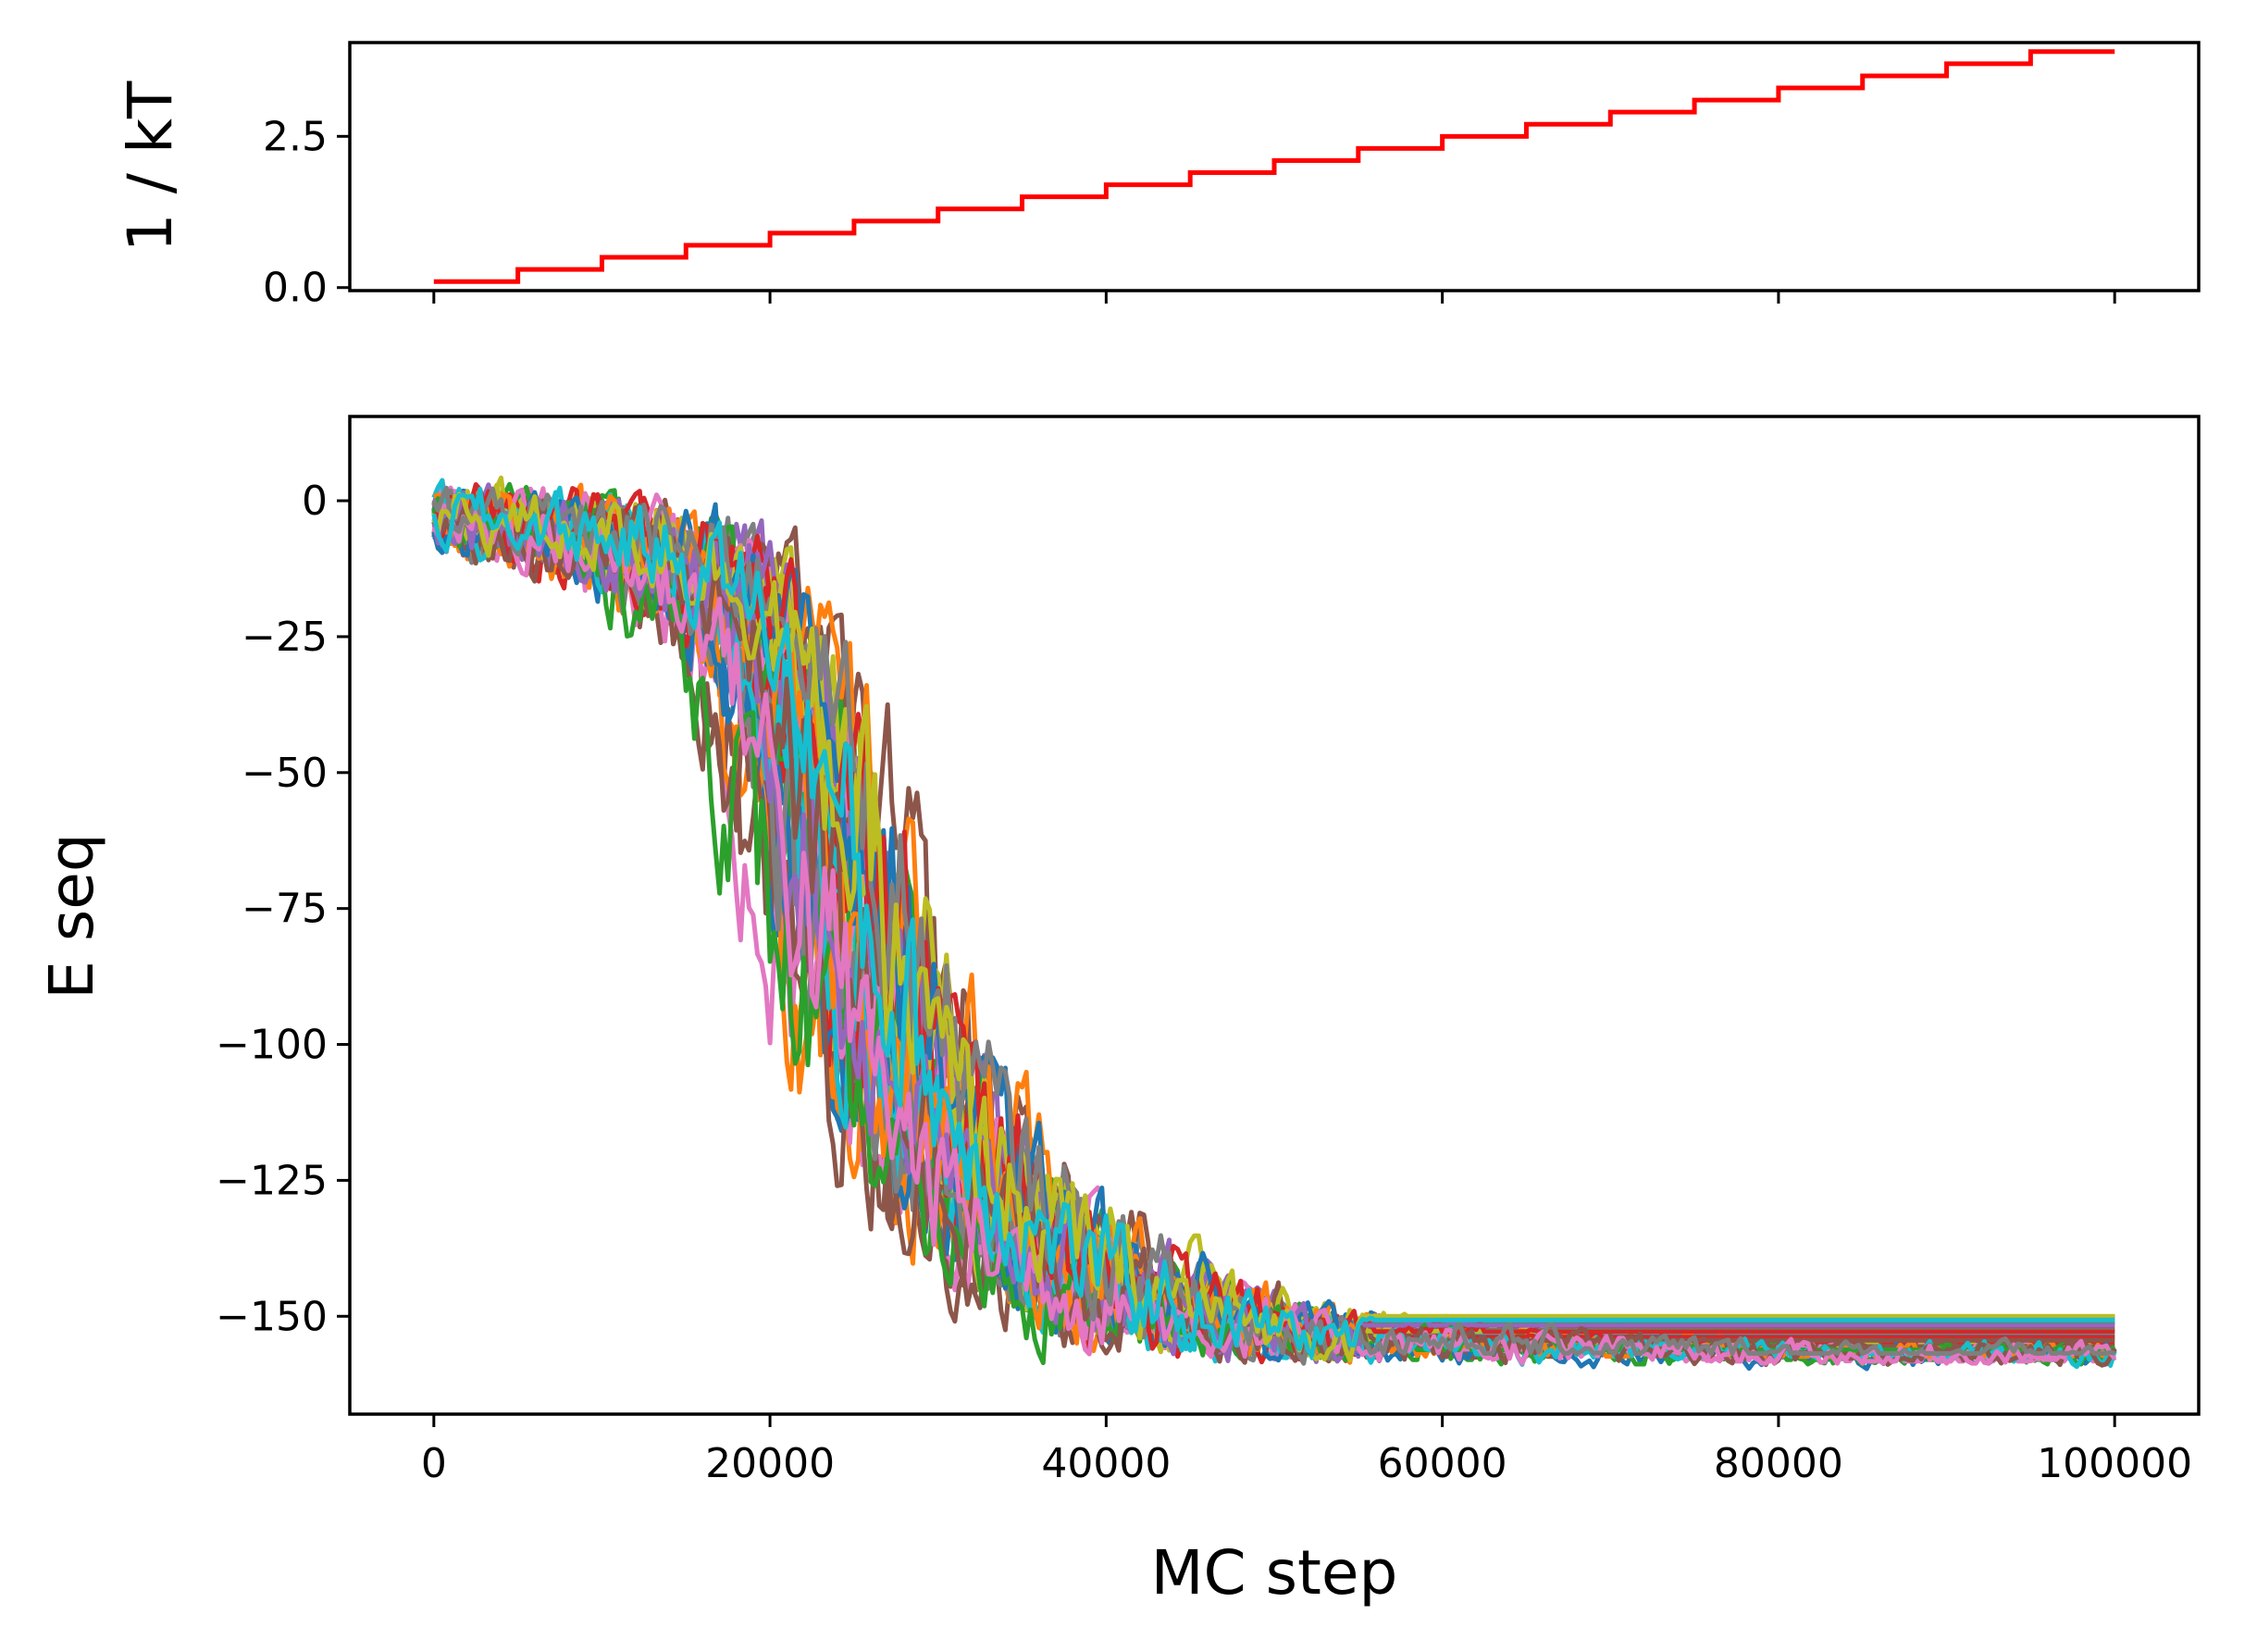  What do you see at coordinates (1274, 297) in the screenshot?
I see `beta-x-ticks` at bounding box center [1274, 297].